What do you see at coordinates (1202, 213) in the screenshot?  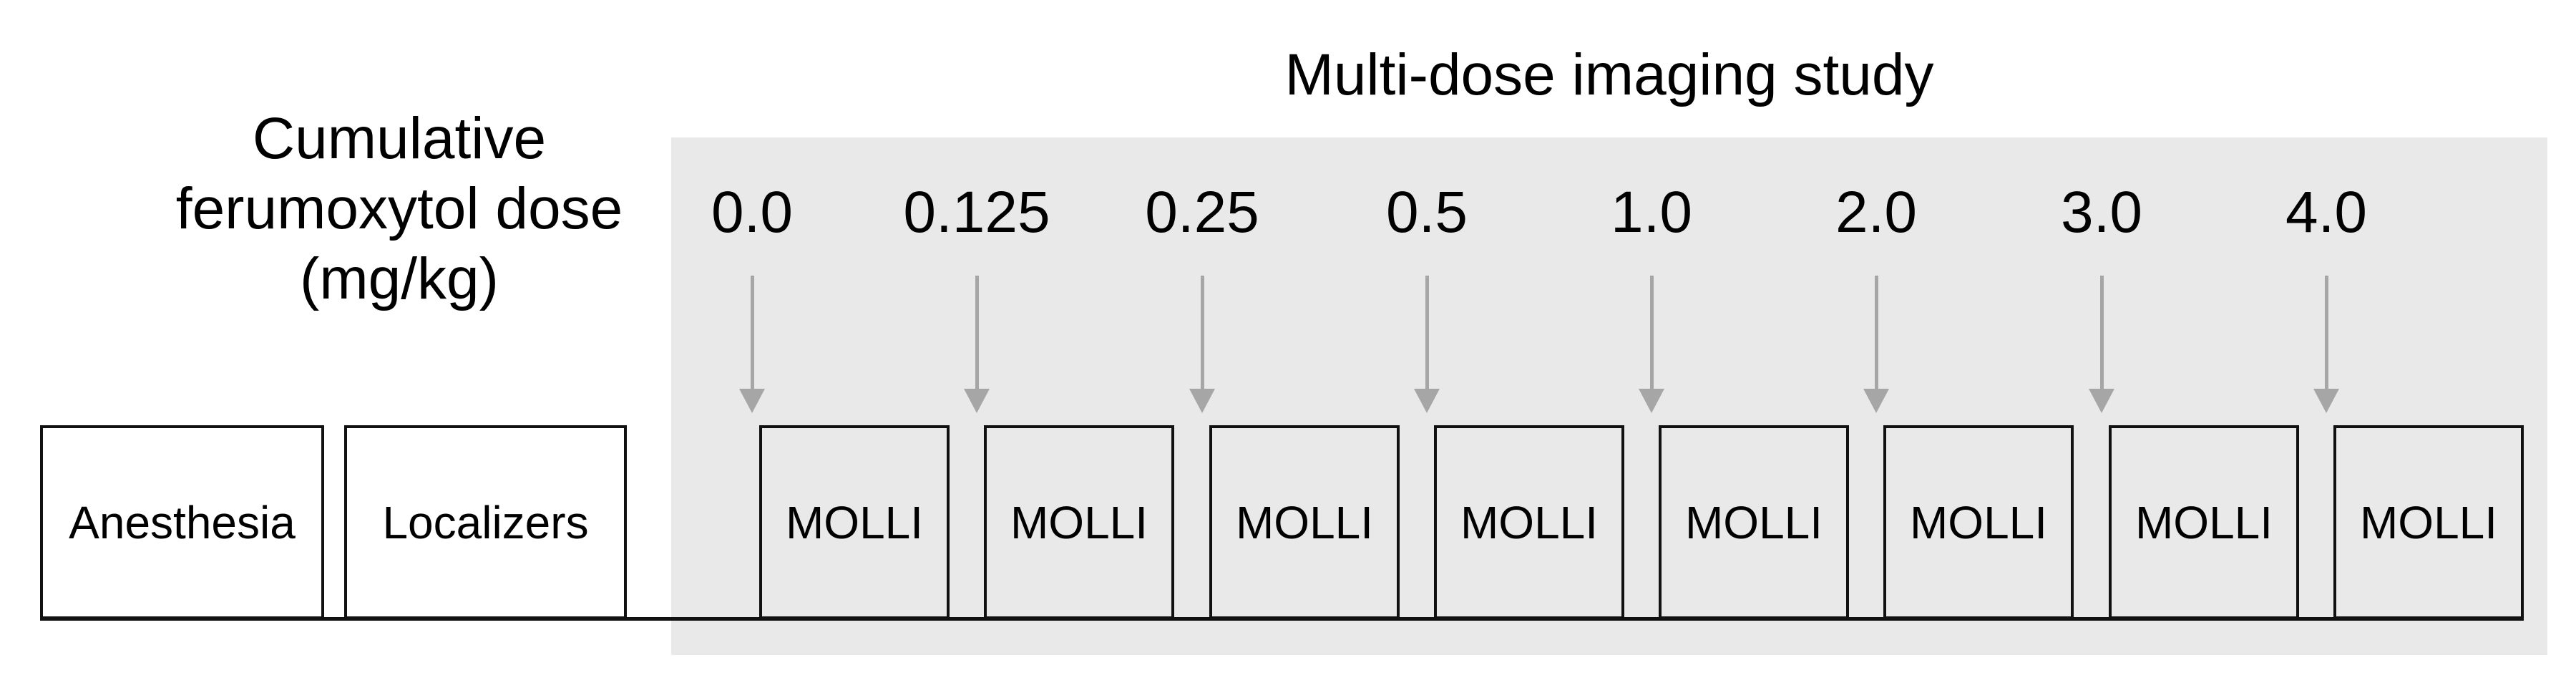 I see `dose-label-0.25: 0.25` at bounding box center [1202, 213].